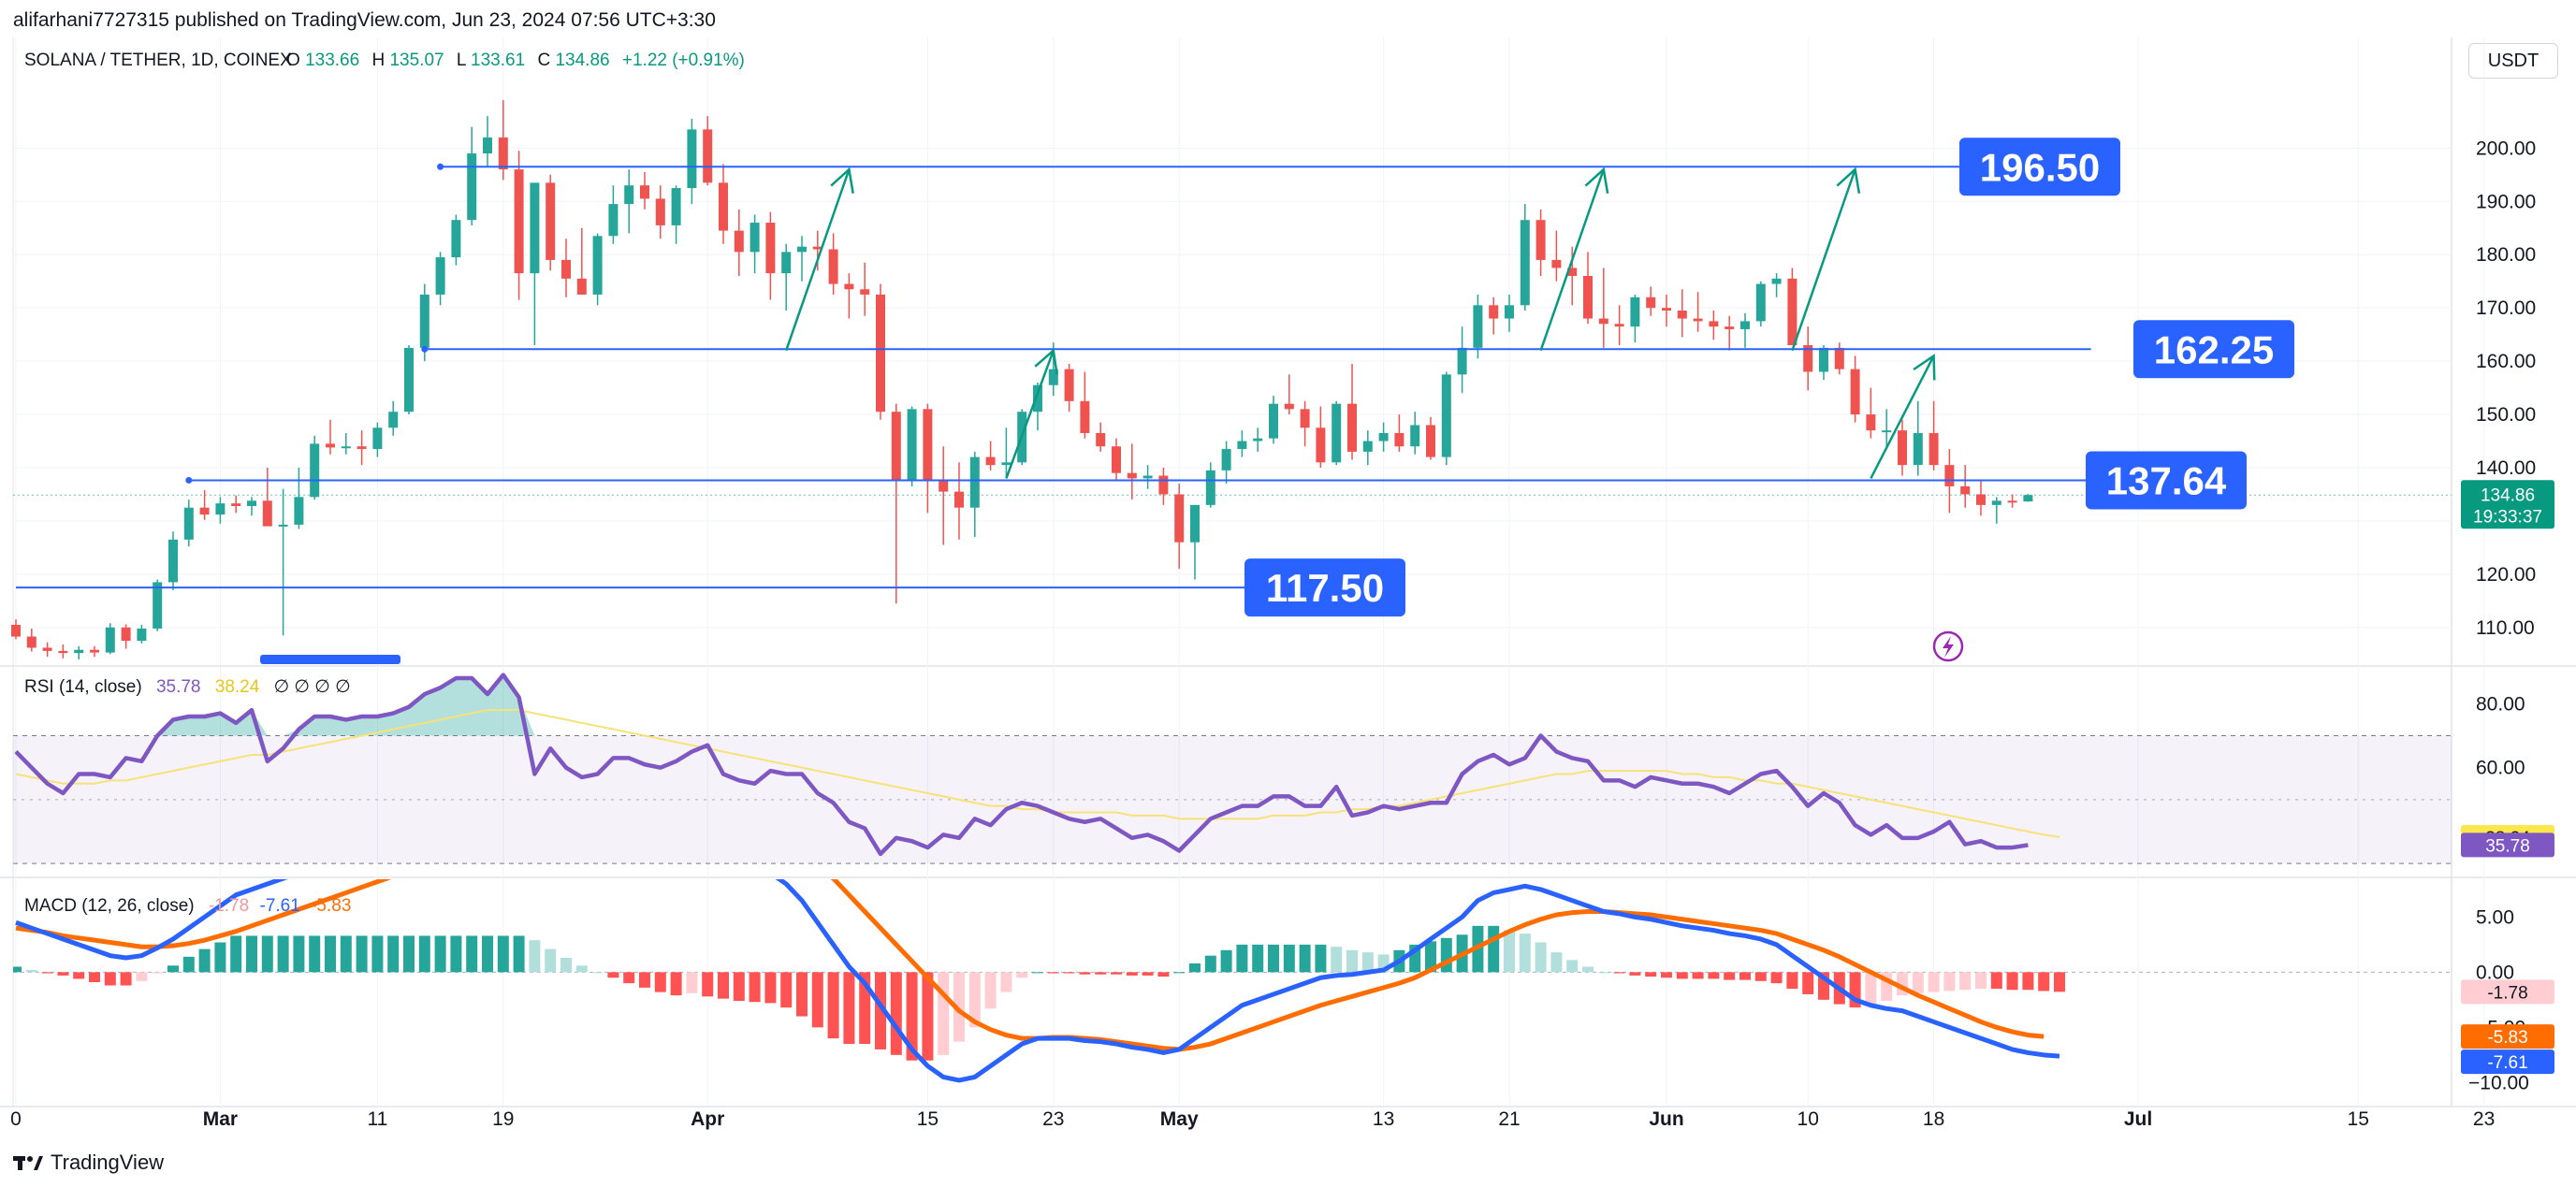 The height and width of the screenshot is (1187, 2576). Describe the element at coordinates (312, 687) in the screenshot. I see `rsi-placeholders: ∅ ∅ ∅ ∅` at that location.